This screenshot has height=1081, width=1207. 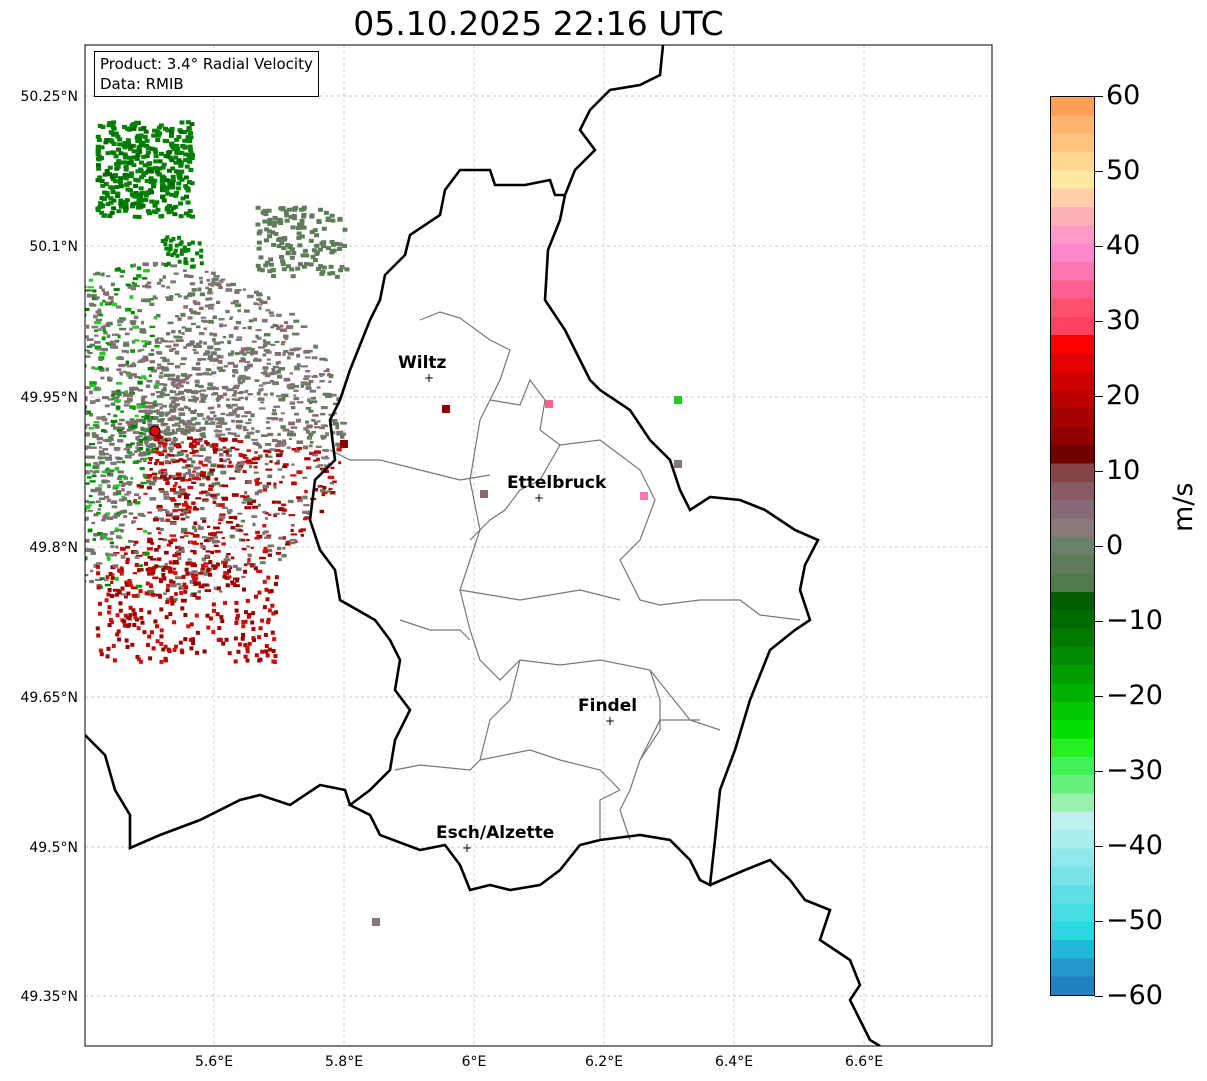 What do you see at coordinates (155, 431) in the screenshot?
I see `radar-site-marker` at bounding box center [155, 431].